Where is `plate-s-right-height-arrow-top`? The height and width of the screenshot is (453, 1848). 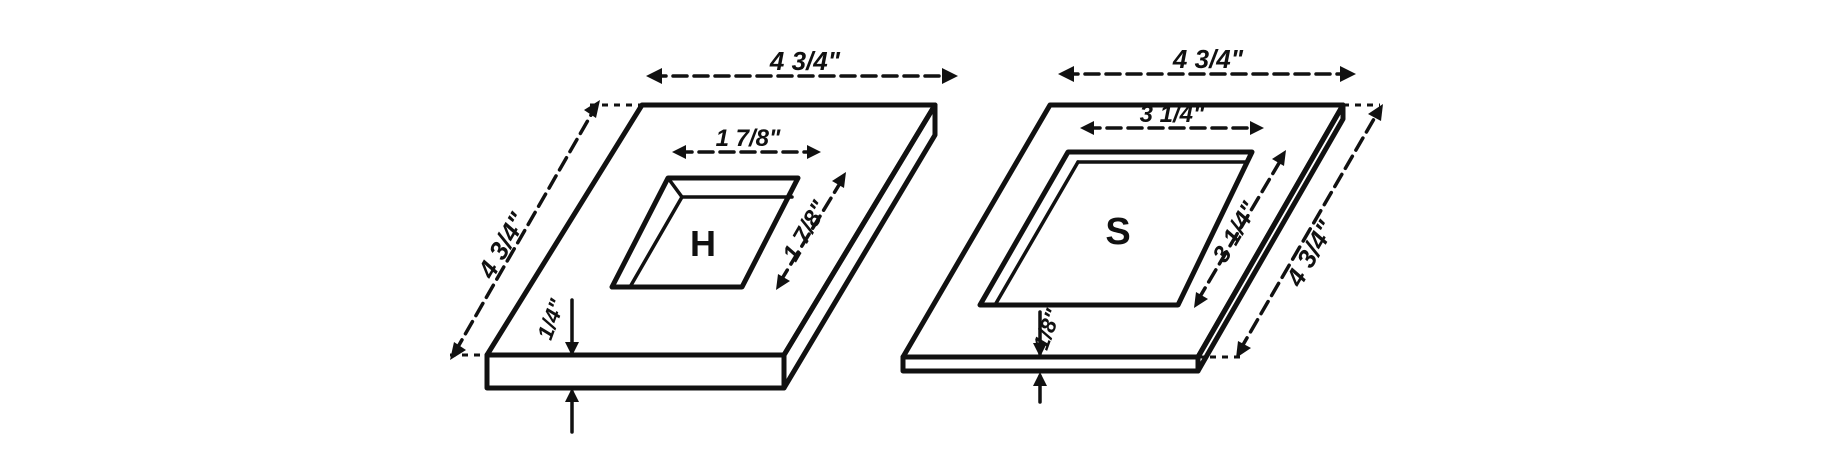
plate-s-right-height-arrow-top is located at coordinates (1375, 112).